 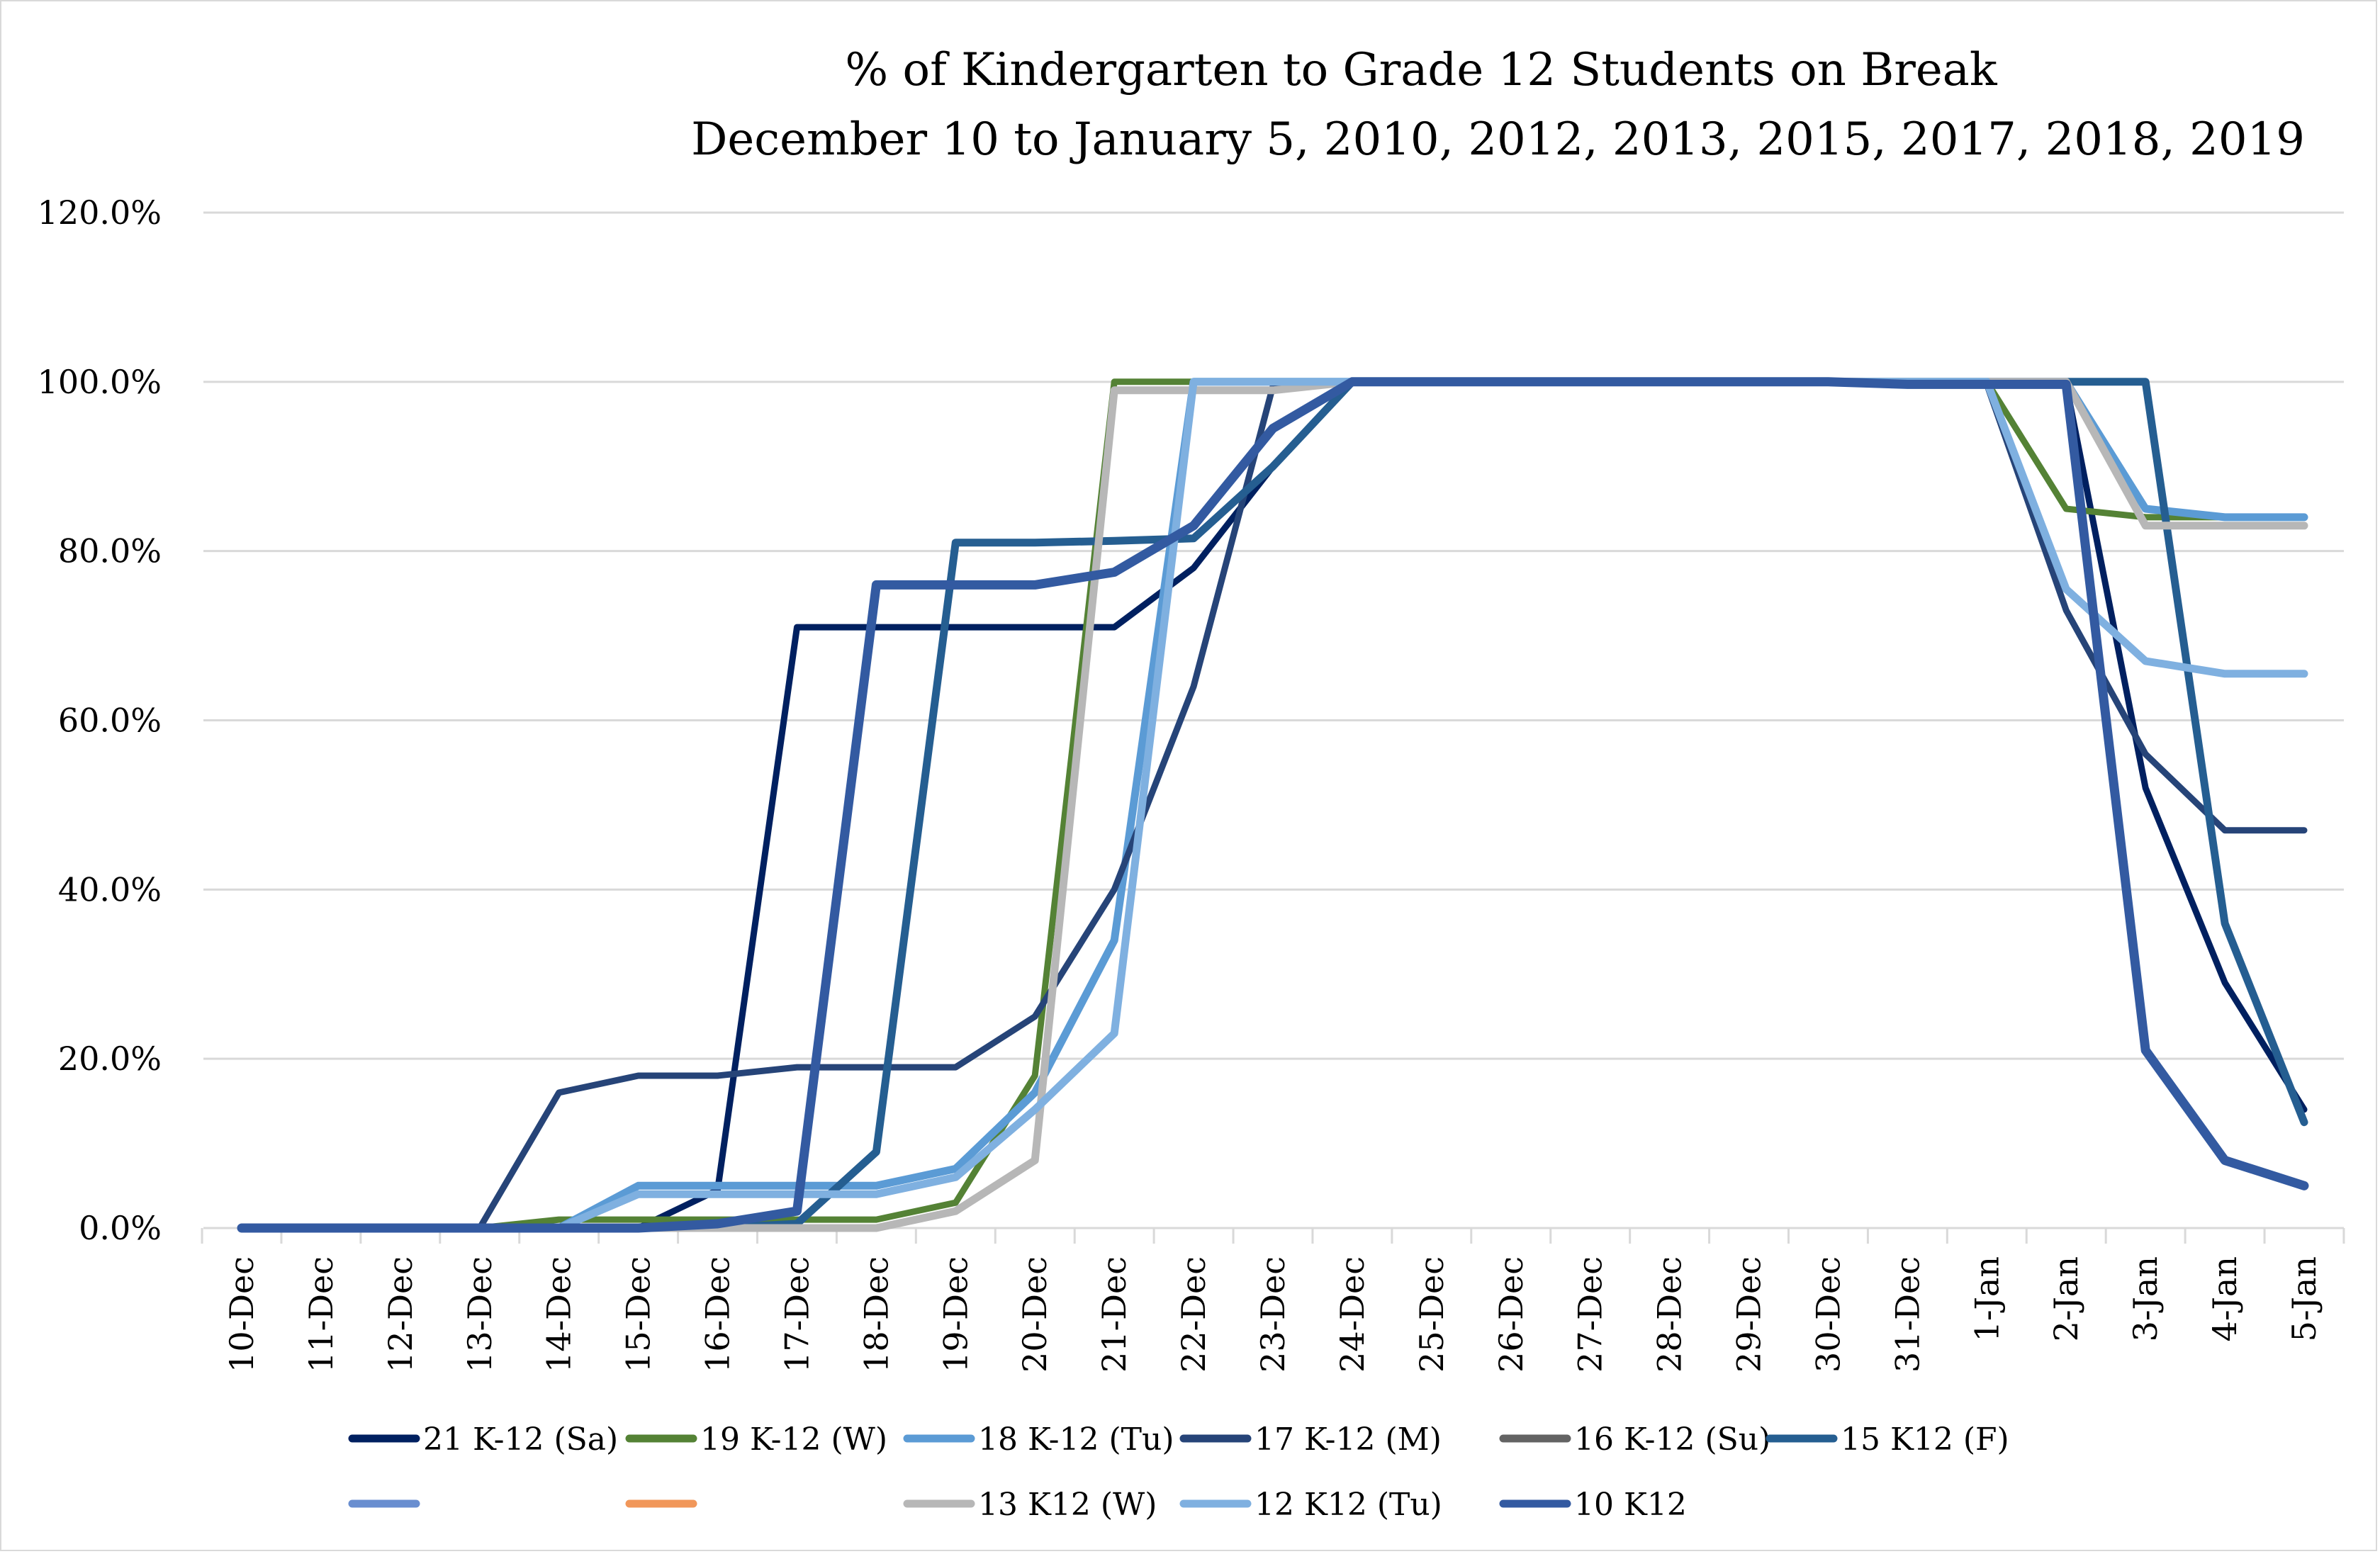 What do you see at coordinates (876, 1314) in the screenshot?
I see `x-tick-label: 18-Dec` at bounding box center [876, 1314].